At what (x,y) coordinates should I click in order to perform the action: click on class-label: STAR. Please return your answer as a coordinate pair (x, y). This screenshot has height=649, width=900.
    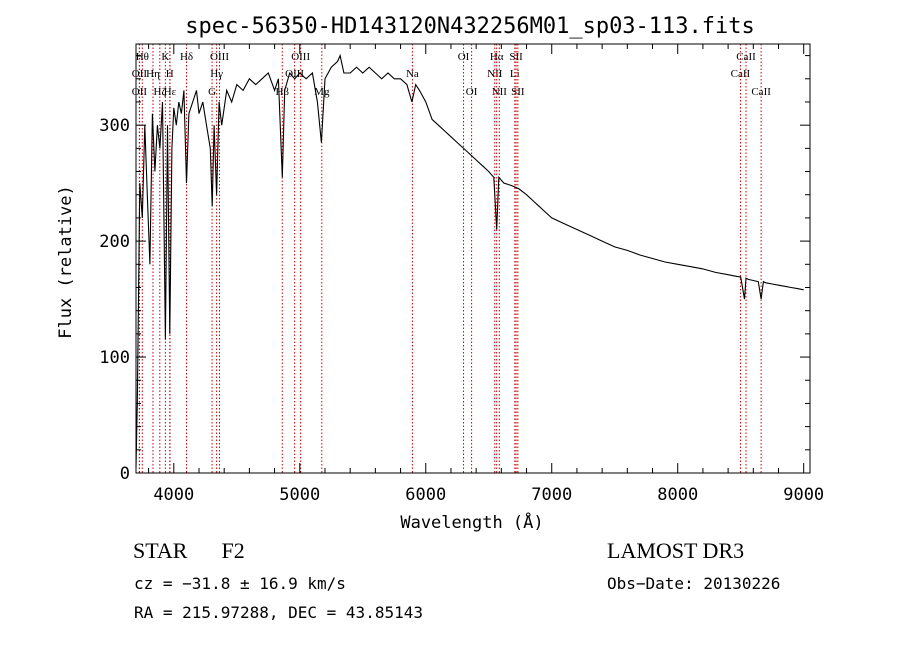
    Looking at the image, I should click on (160, 550).